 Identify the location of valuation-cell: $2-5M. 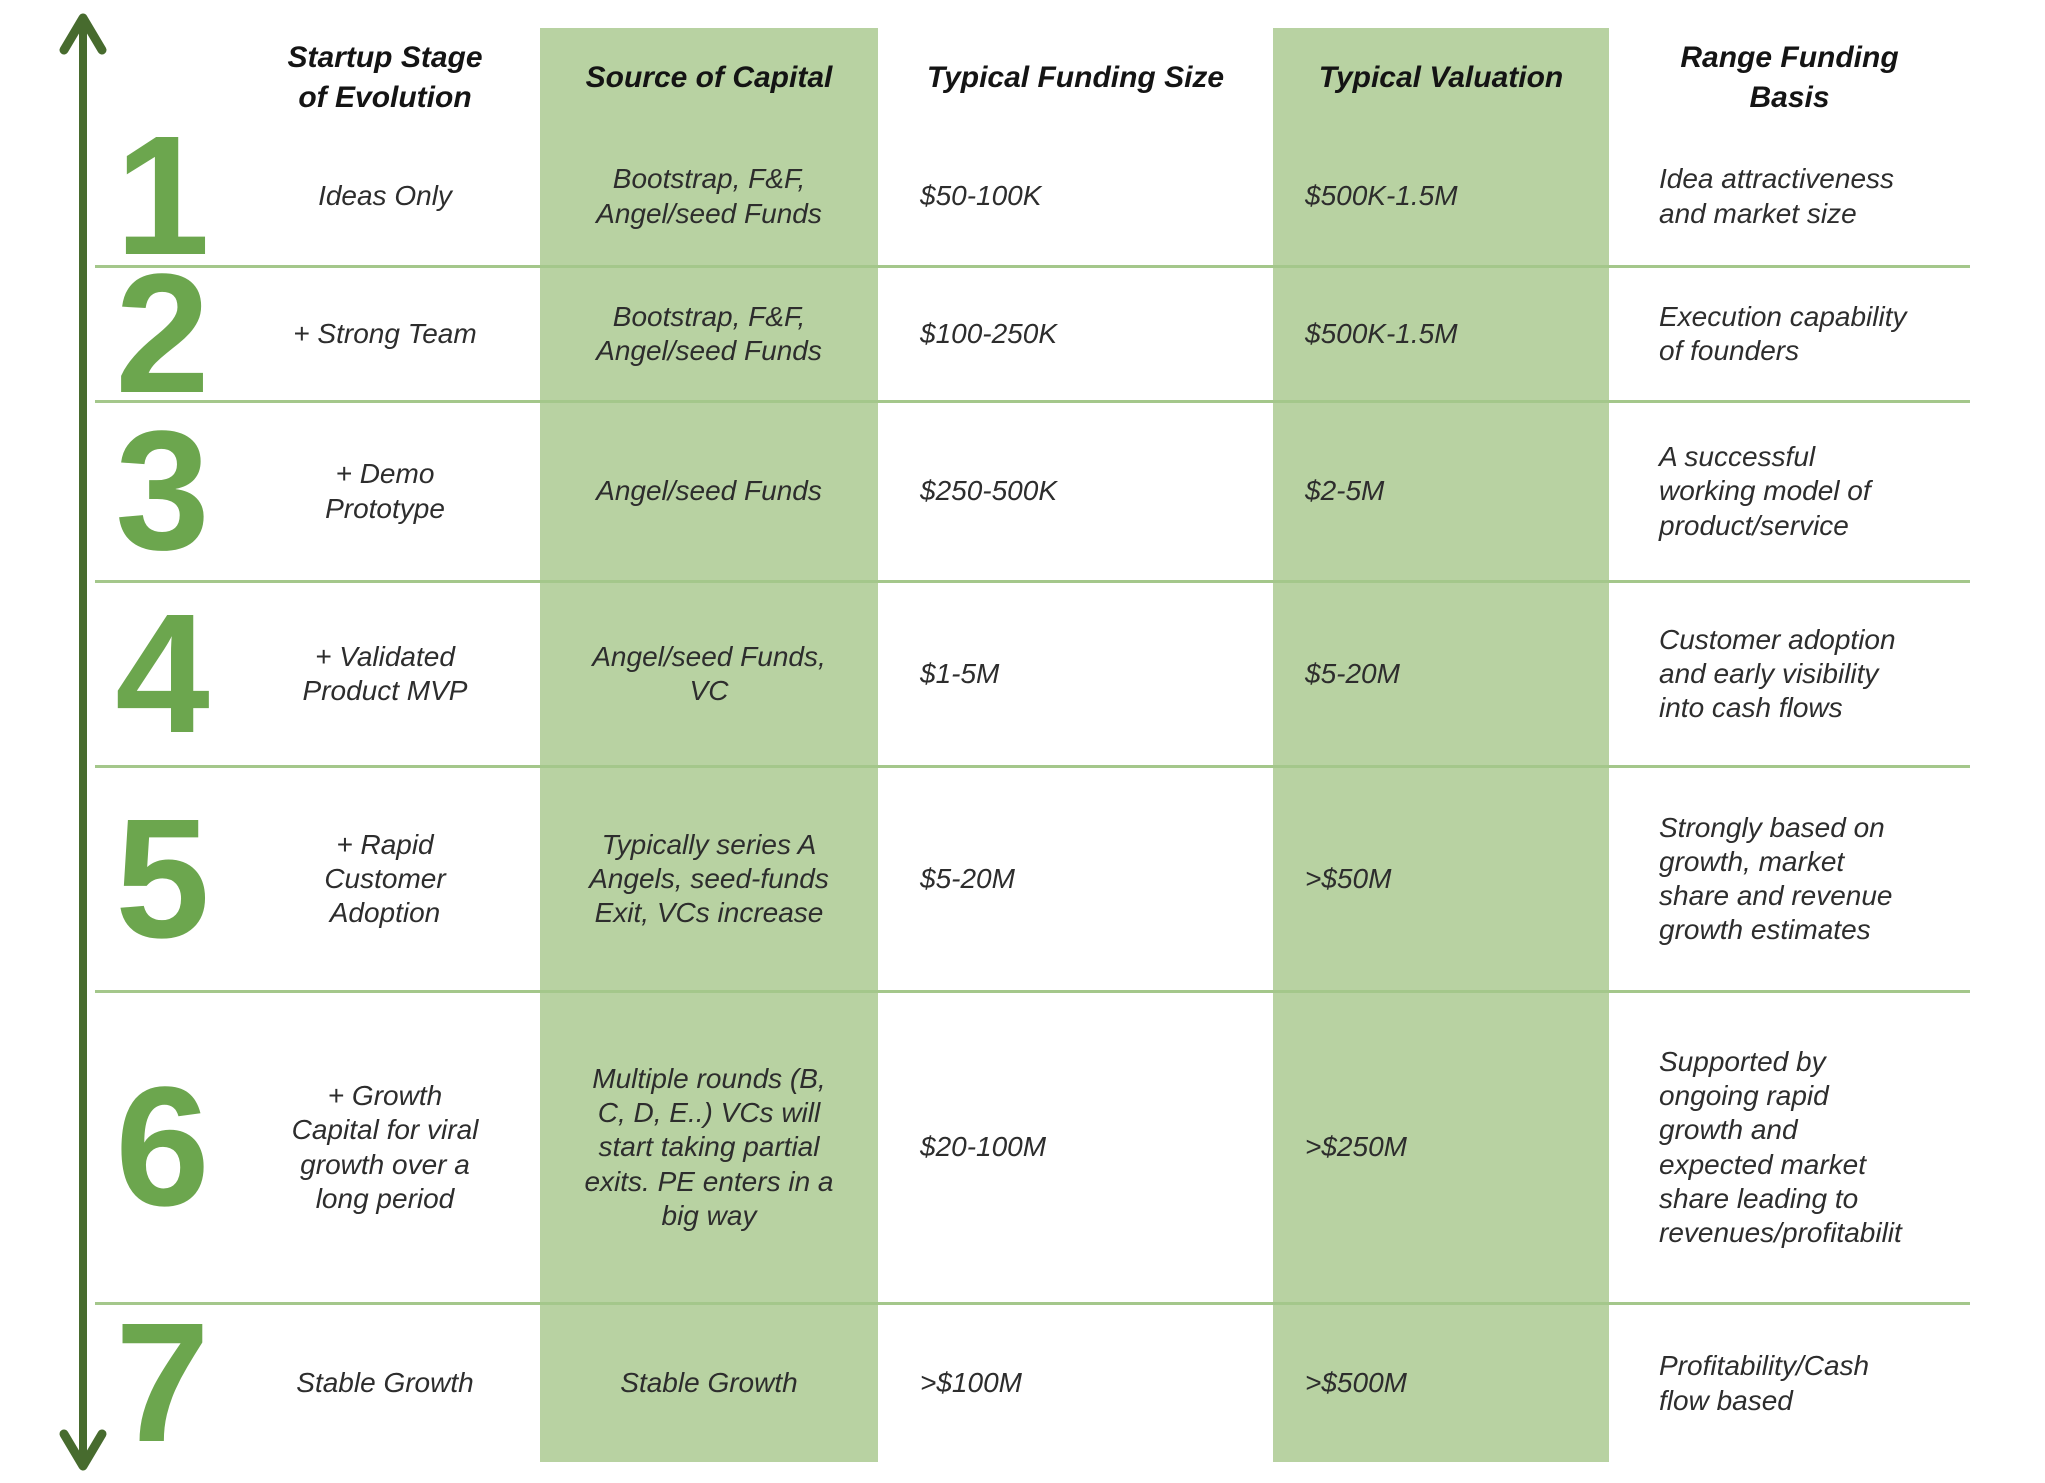
(1441, 490).